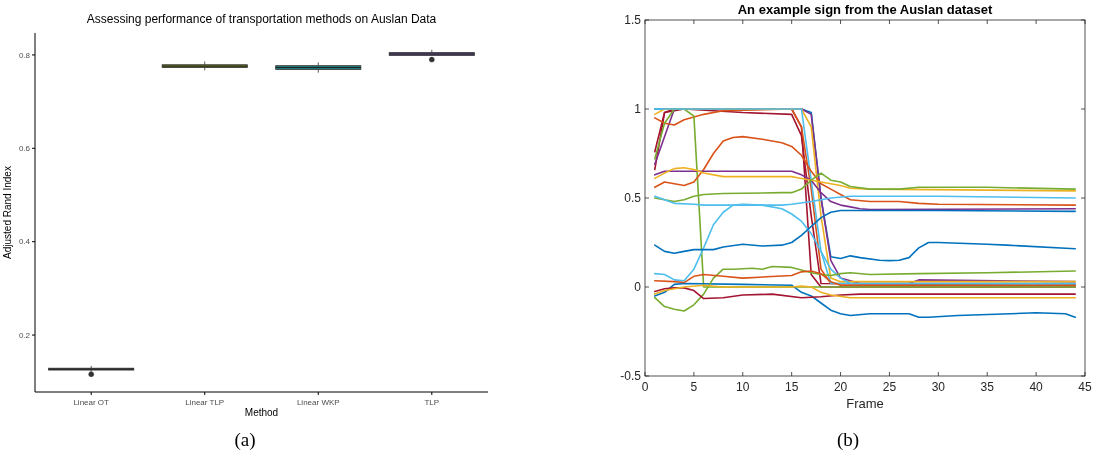  Describe the element at coordinates (1036, 387) in the screenshot. I see `x-tick-label: 40` at that location.